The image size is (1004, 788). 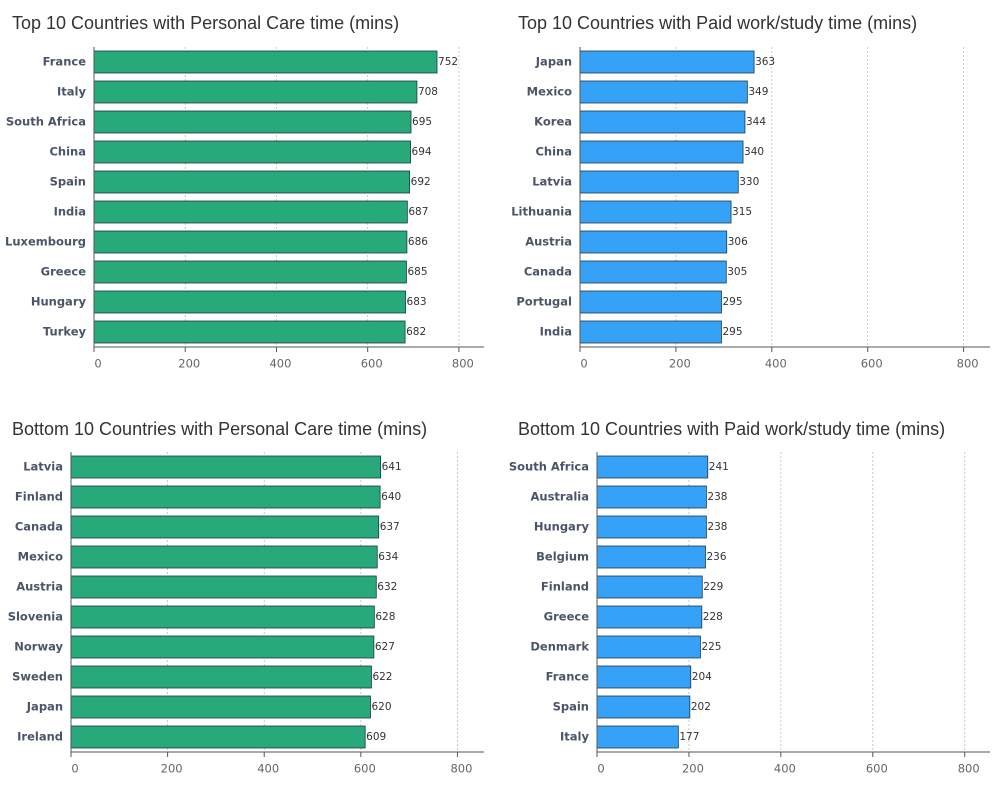 What do you see at coordinates (448, 62) in the screenshot?
I see `value-label: 752` at bounding box center [448, 62].